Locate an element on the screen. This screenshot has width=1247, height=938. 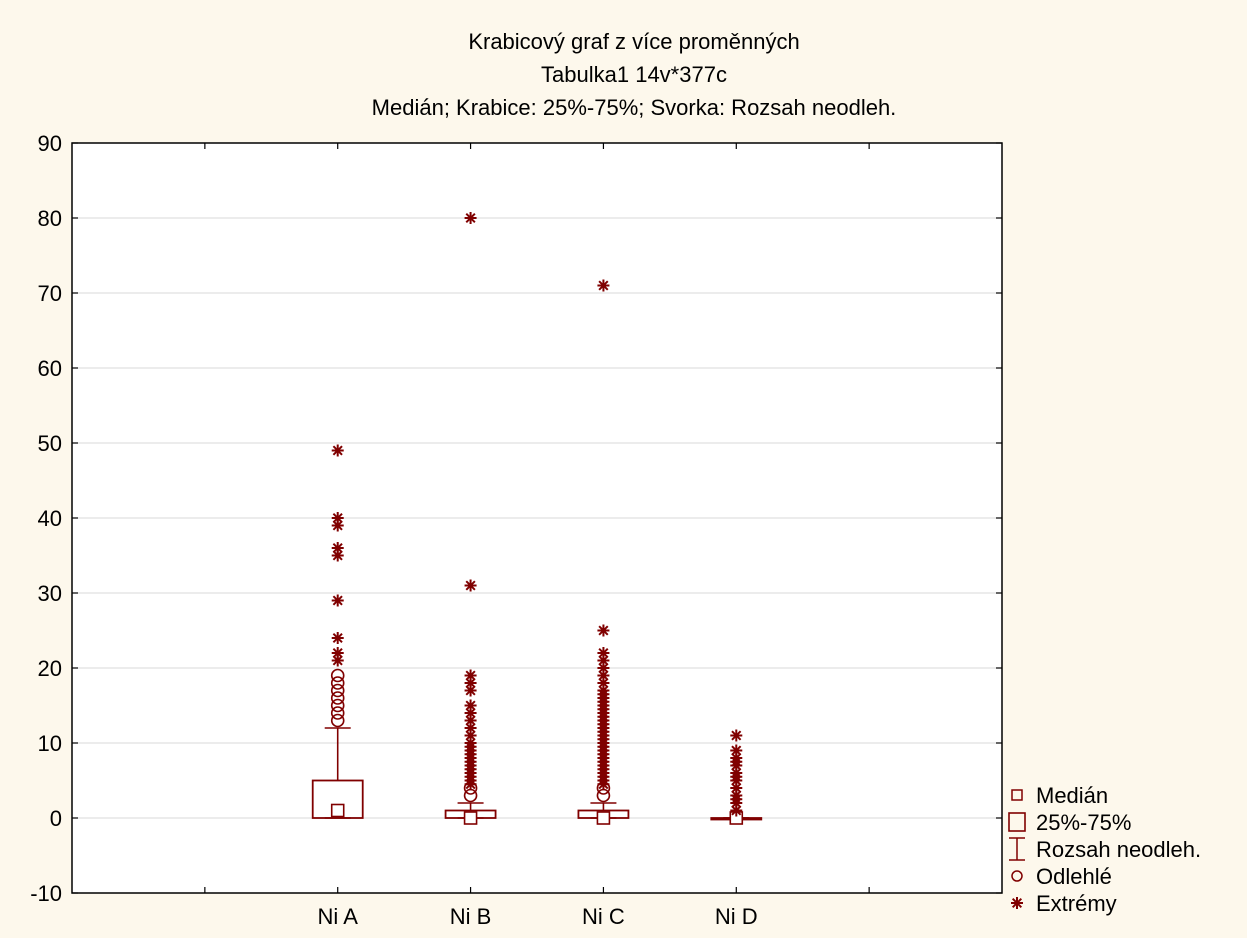
x-tick-label: Ni A is located at coordinates (338, 916).